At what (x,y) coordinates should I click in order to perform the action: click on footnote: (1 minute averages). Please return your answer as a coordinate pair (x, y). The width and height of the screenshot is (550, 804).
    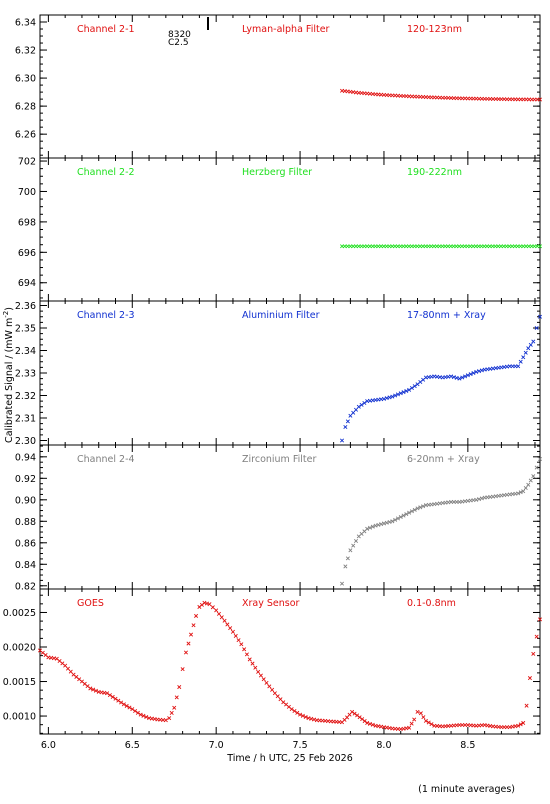
    Looking at the image, I should click on (466, 789).